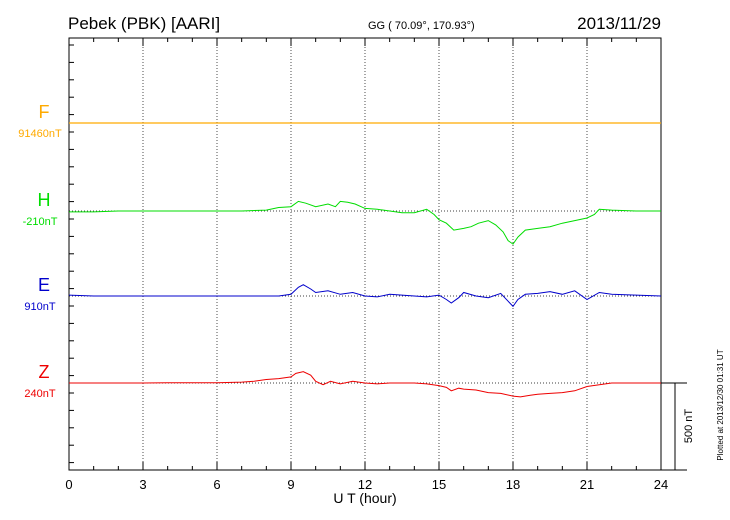 This screenshot has height=520, width=730. Describe the element at coordinates (619, 23) in the screenshot. I see `chart-date: 2013/11/29` at that location.